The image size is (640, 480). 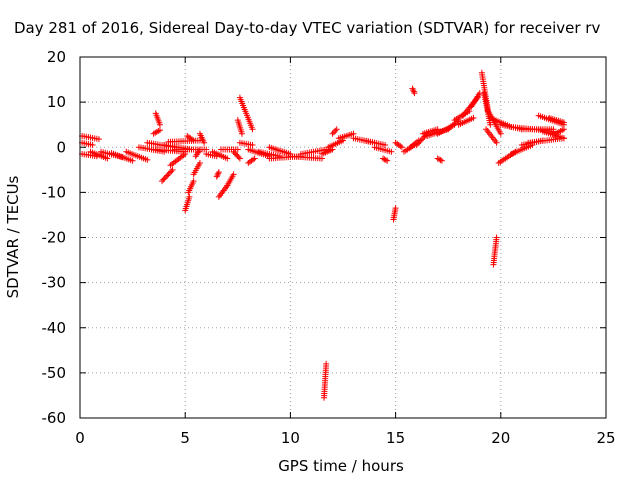 I want to click on y-axis-label: SDTVAR / TECUs, so click(x=13, y=236).